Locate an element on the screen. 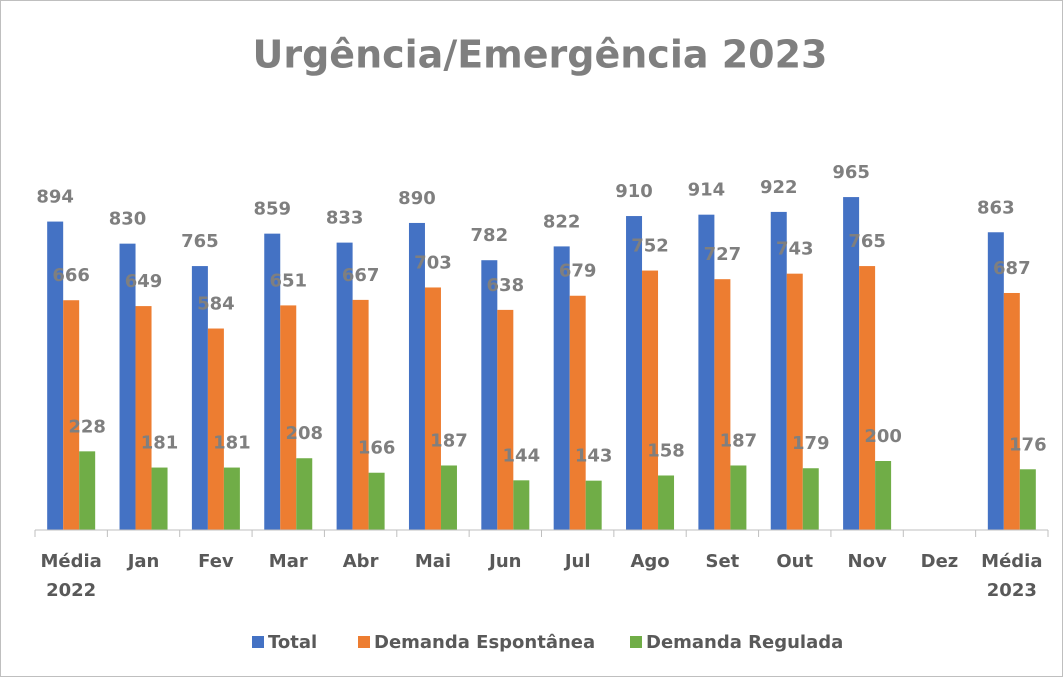 The width and height of the screenshot is (1064, 678). data-label: 158 is located at coordinates (666, 450).